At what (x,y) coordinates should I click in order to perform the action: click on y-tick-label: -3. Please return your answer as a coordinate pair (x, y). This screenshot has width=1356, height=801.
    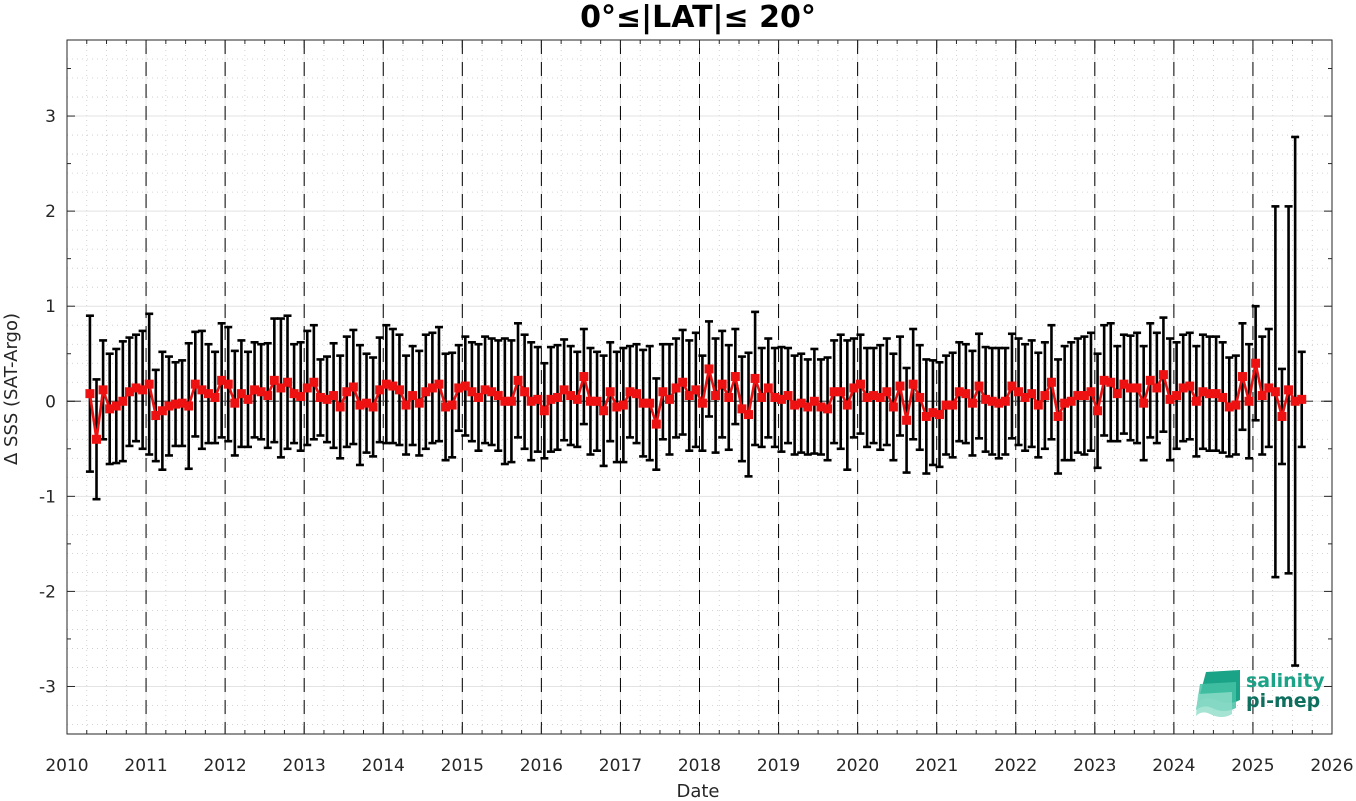
    Looking at the image, I should click on (47, 687).